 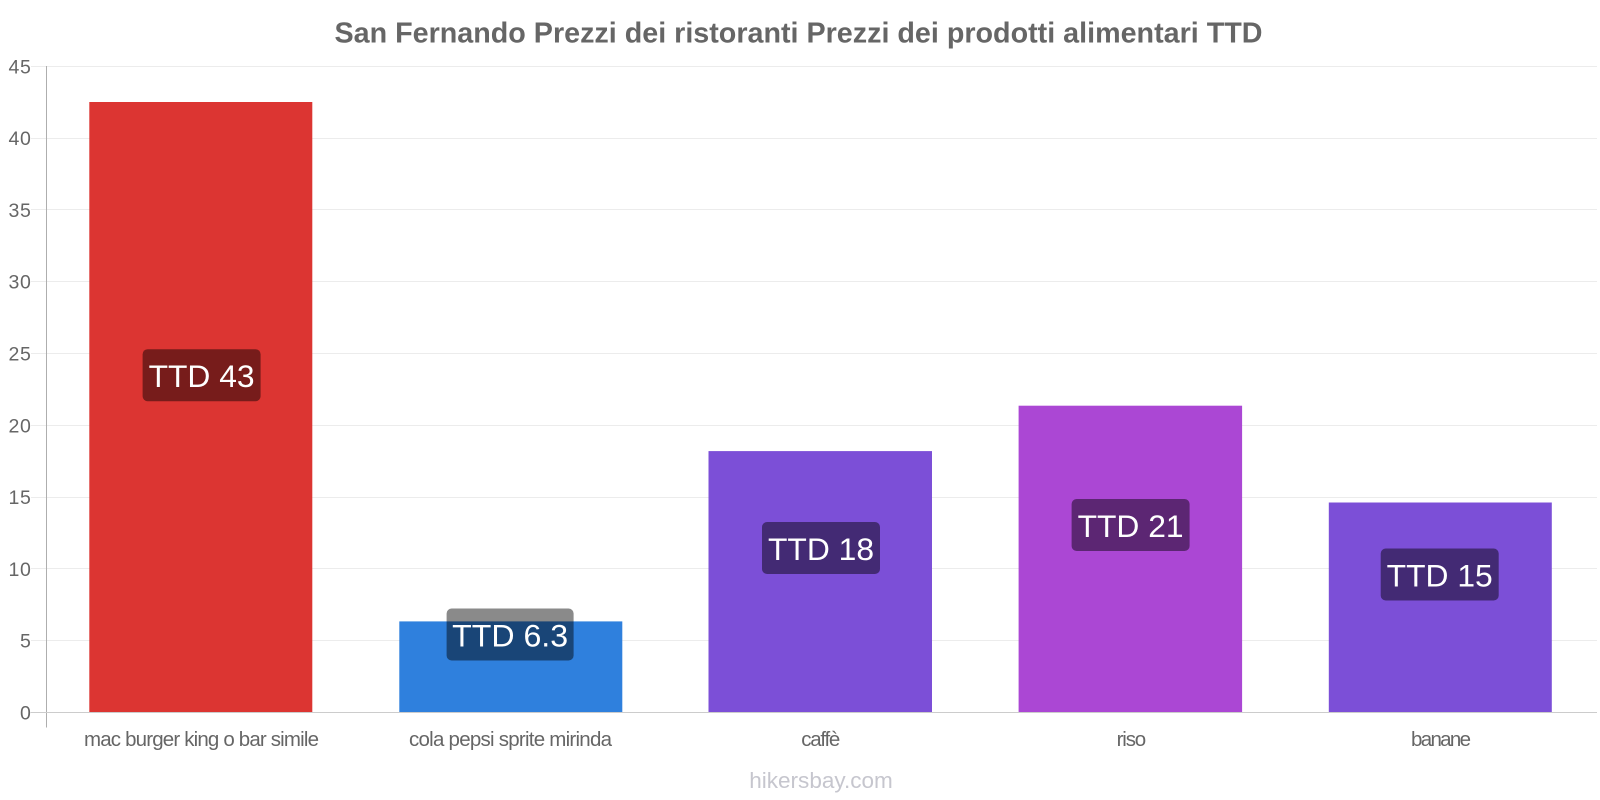 I want to click on svg-text: 25, so click(x=20, y=355).